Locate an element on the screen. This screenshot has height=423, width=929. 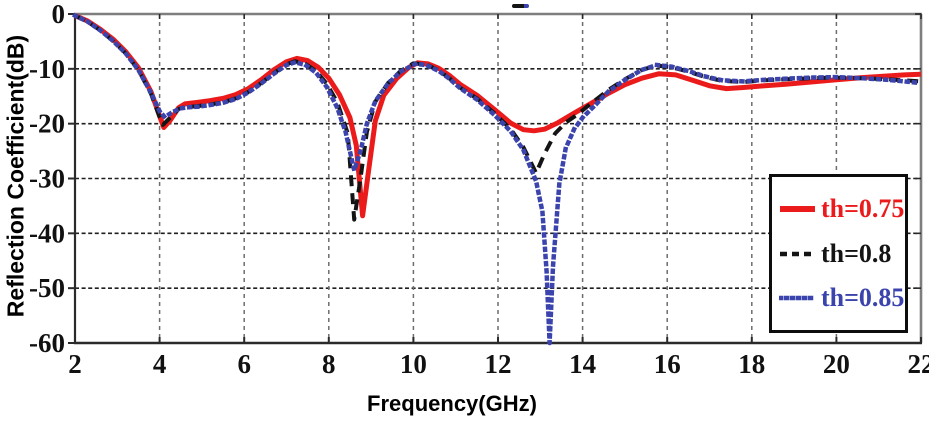
x-tick-label: 22 is located at coordinates (918, 364).